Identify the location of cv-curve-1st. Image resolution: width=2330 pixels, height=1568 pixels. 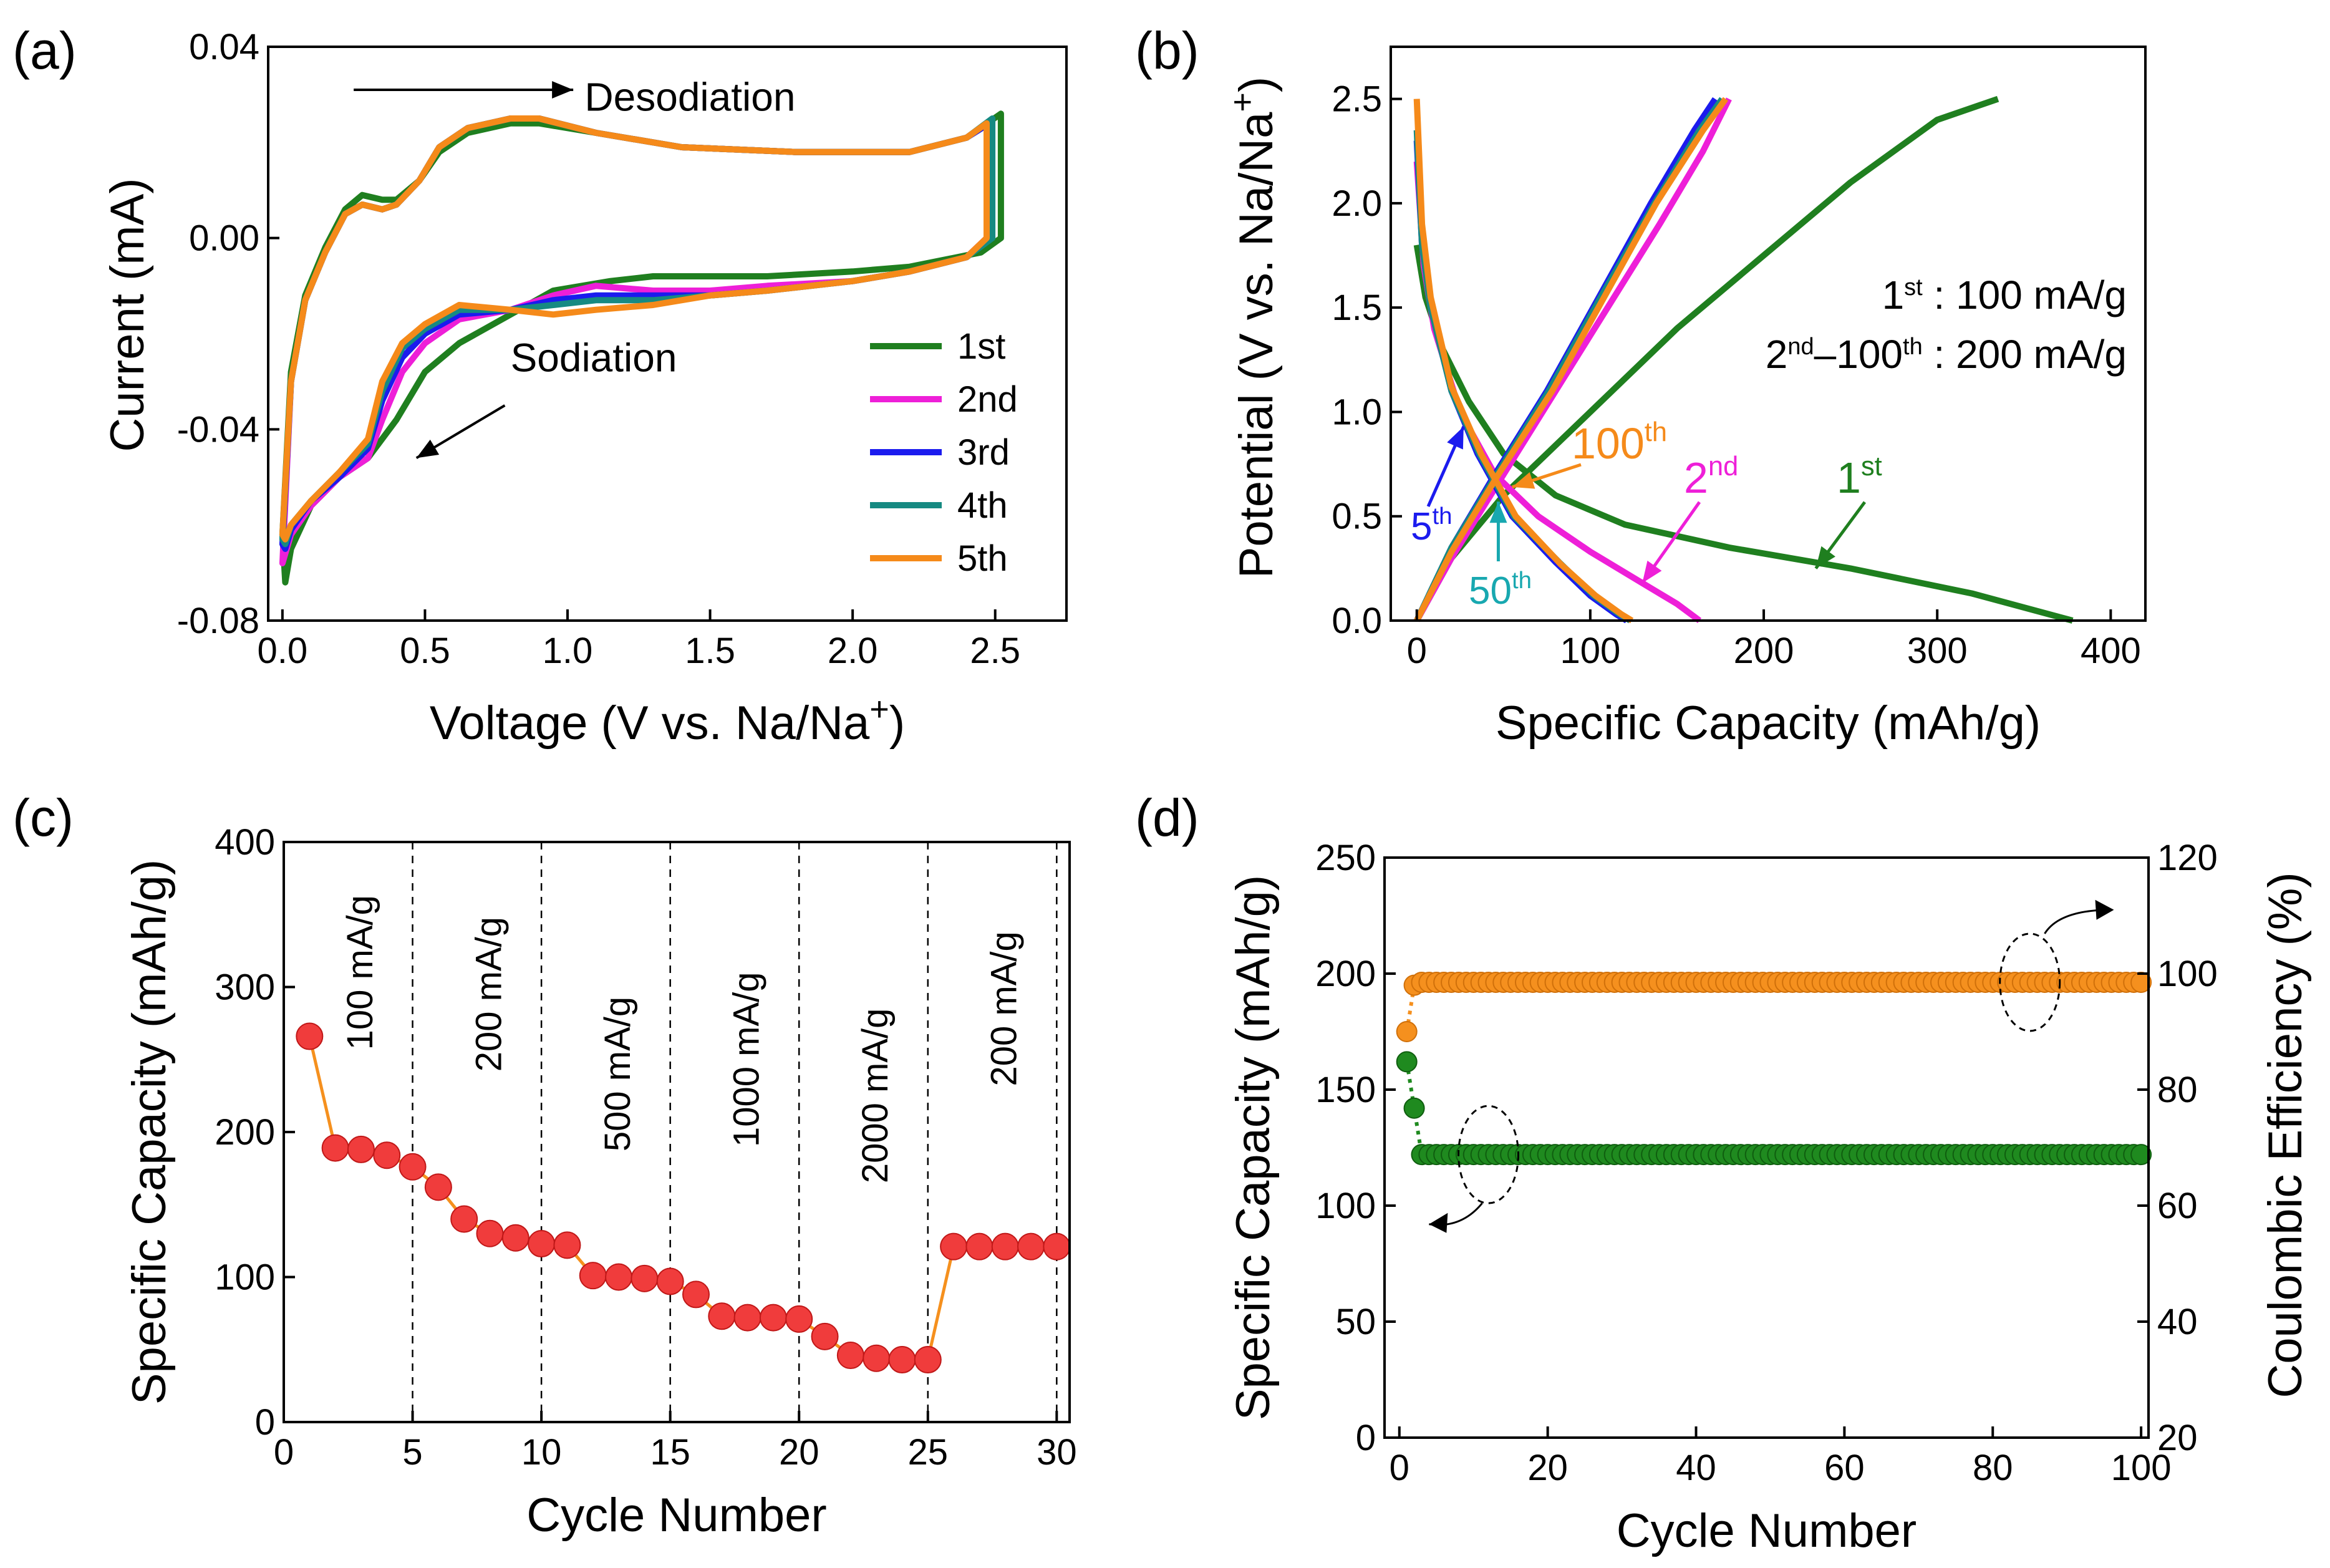
(642, 348).